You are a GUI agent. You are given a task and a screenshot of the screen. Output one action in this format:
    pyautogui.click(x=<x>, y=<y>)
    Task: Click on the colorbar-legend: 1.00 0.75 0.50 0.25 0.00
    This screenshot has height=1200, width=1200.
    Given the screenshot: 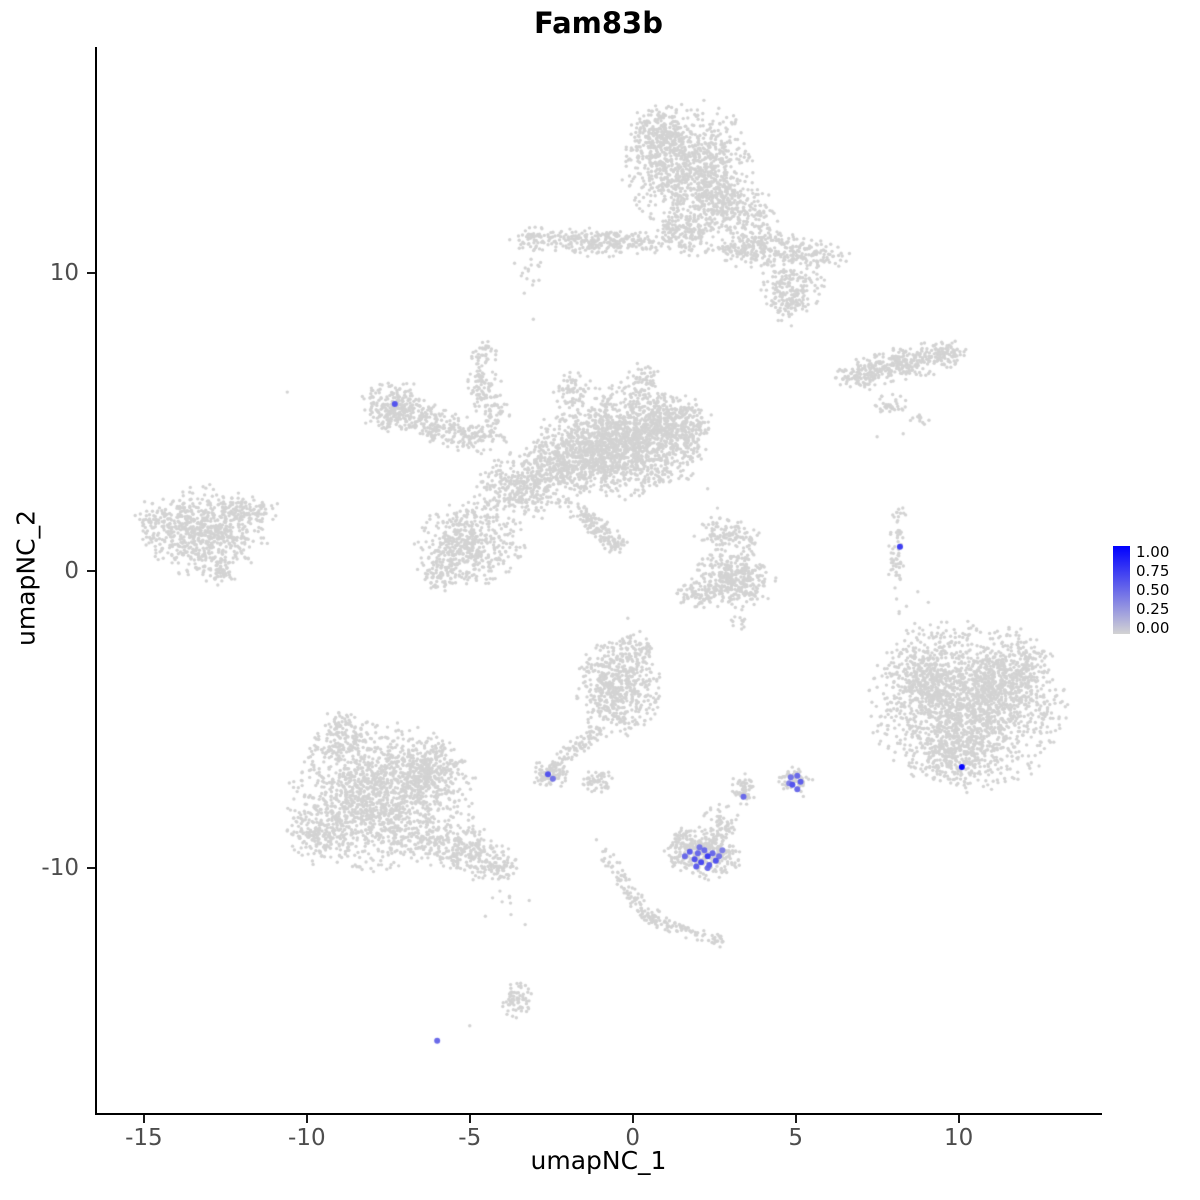 What is the action you would take?
    pyautogui.click(x=1155, y=593)
    